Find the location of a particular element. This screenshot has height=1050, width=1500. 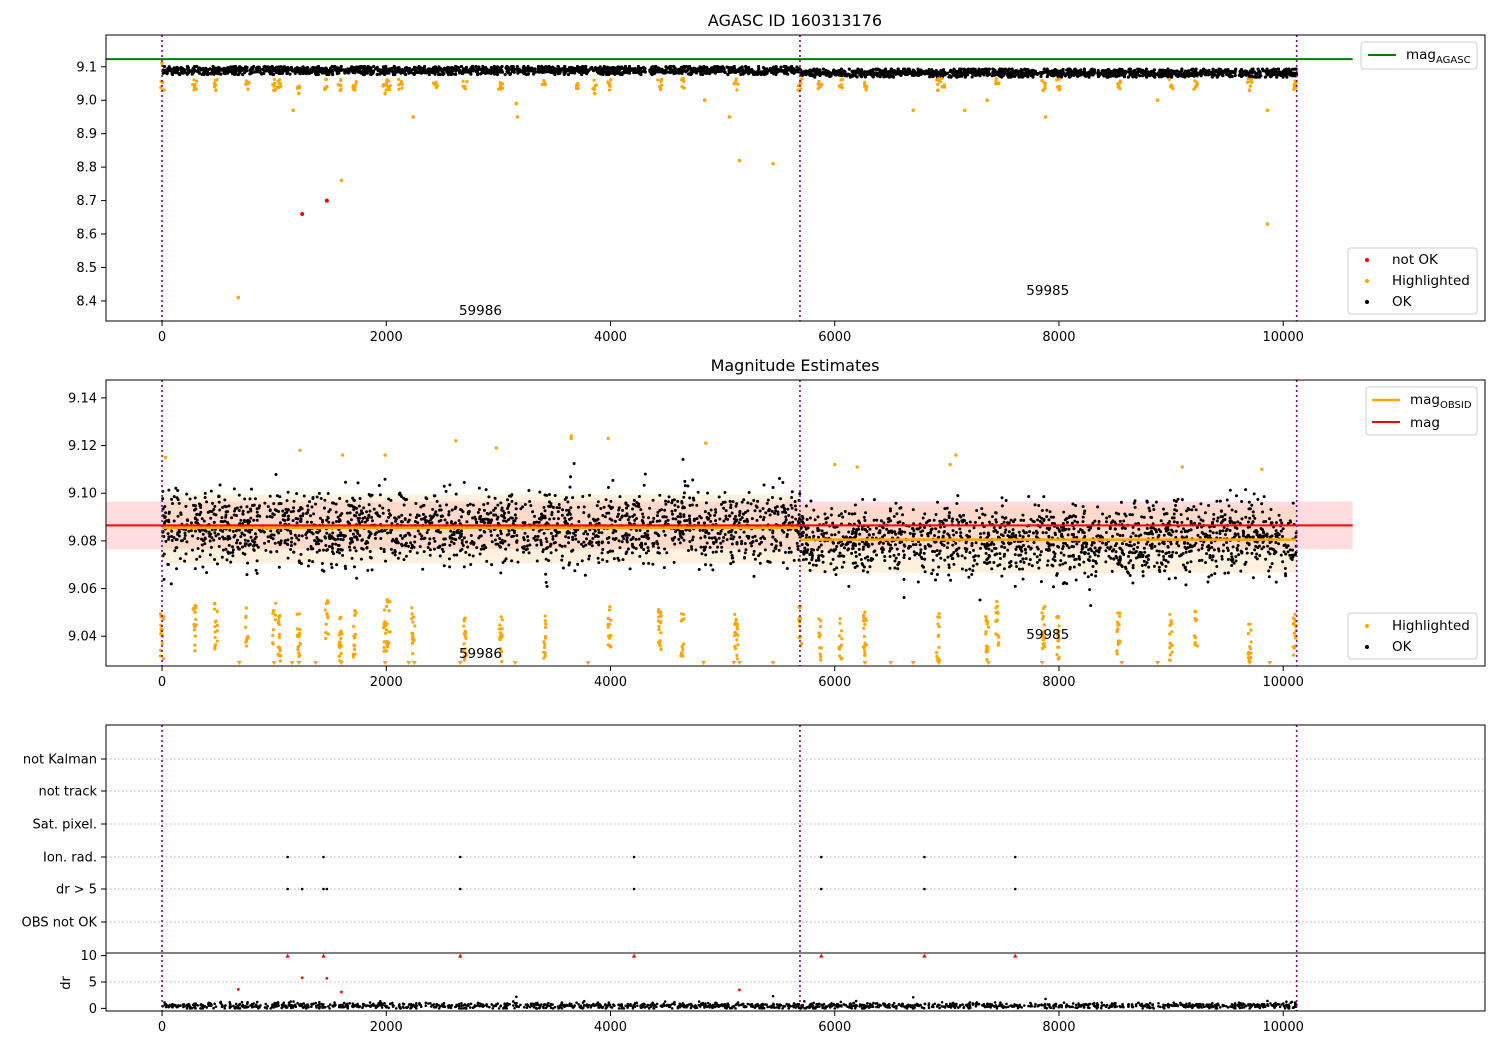

panel1-legend-top-box is located at coordinates (1419, 55).